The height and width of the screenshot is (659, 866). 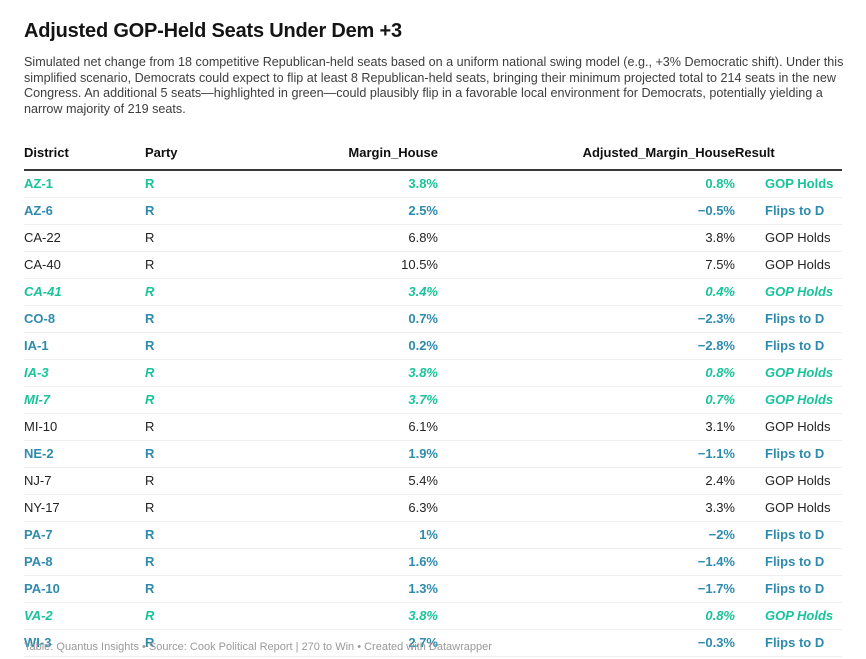 What do you see at coordinates (586, 562) in the screenshot?
I see `cell-adjusted-margin-house: −1.4%` at bounding box center [586, 562].